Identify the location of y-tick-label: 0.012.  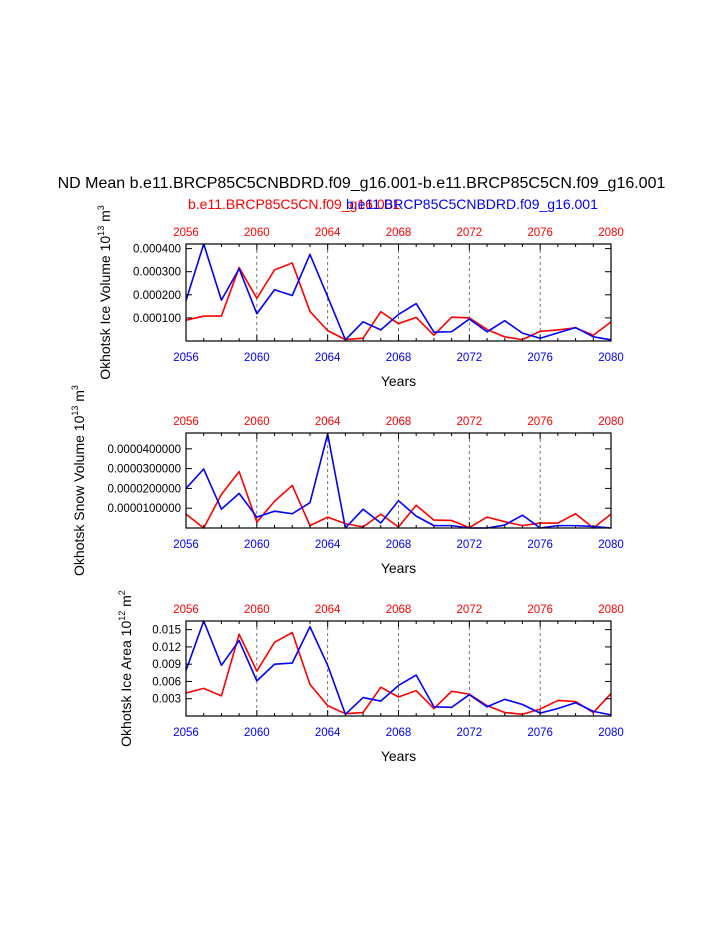
(166, 648).